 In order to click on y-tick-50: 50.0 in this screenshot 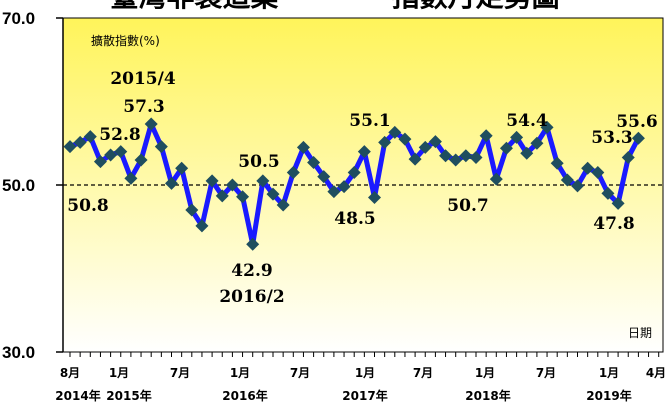, I will do `click(18, 185)`.